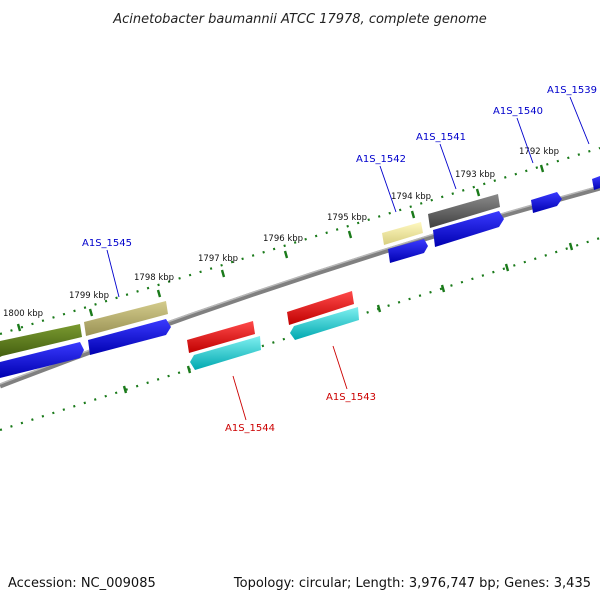  Describe the element at coordinates (381, 159) in the screenshot. I see `gene-label-forward: A1S_1542` at that location.